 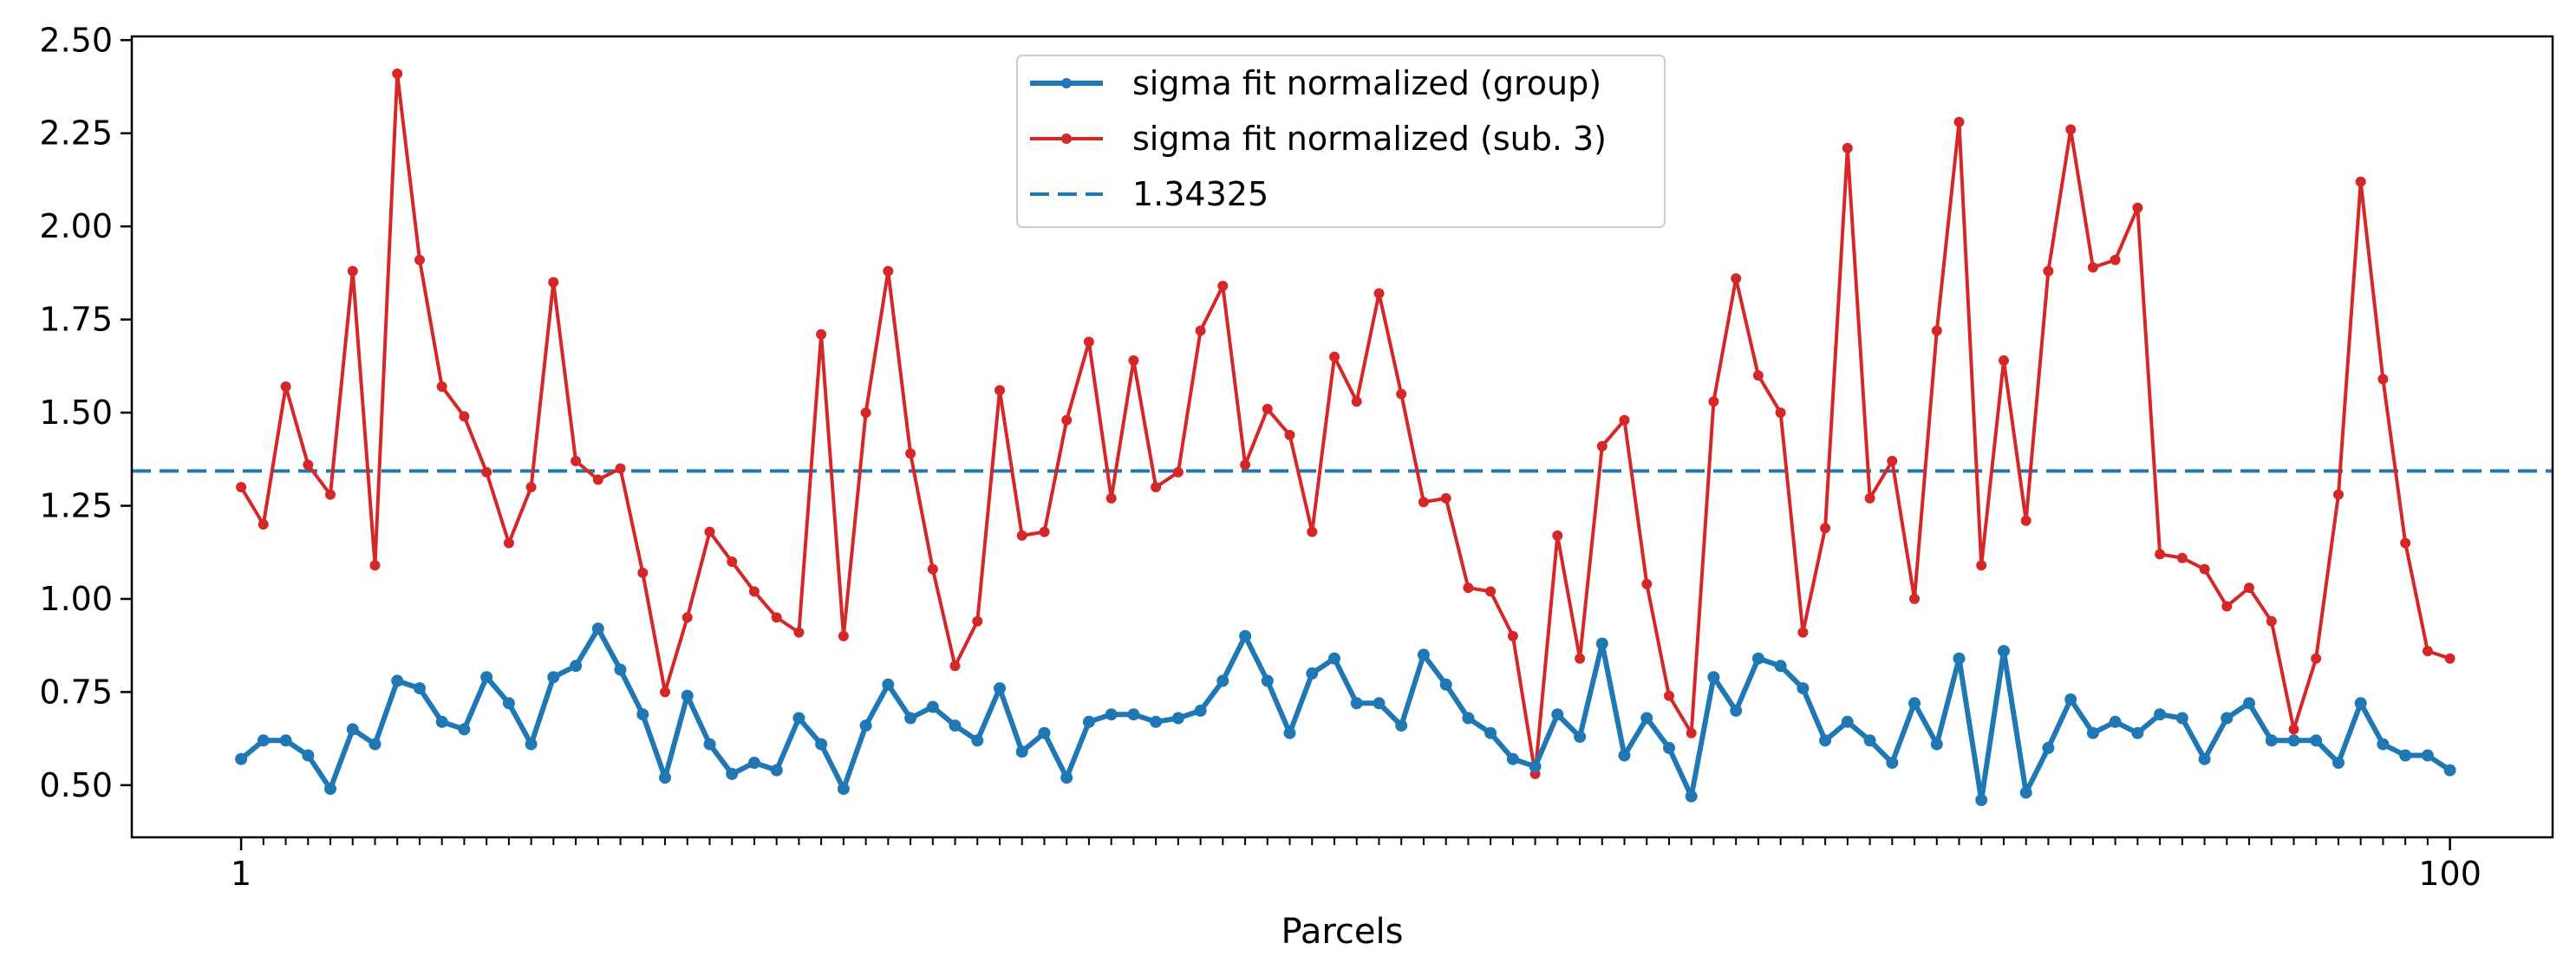 What do you see at coordinates (76, 226) in the screenshot?
I see `y-tick-label-2.00: 2.00` at bounding box center [76, 226].